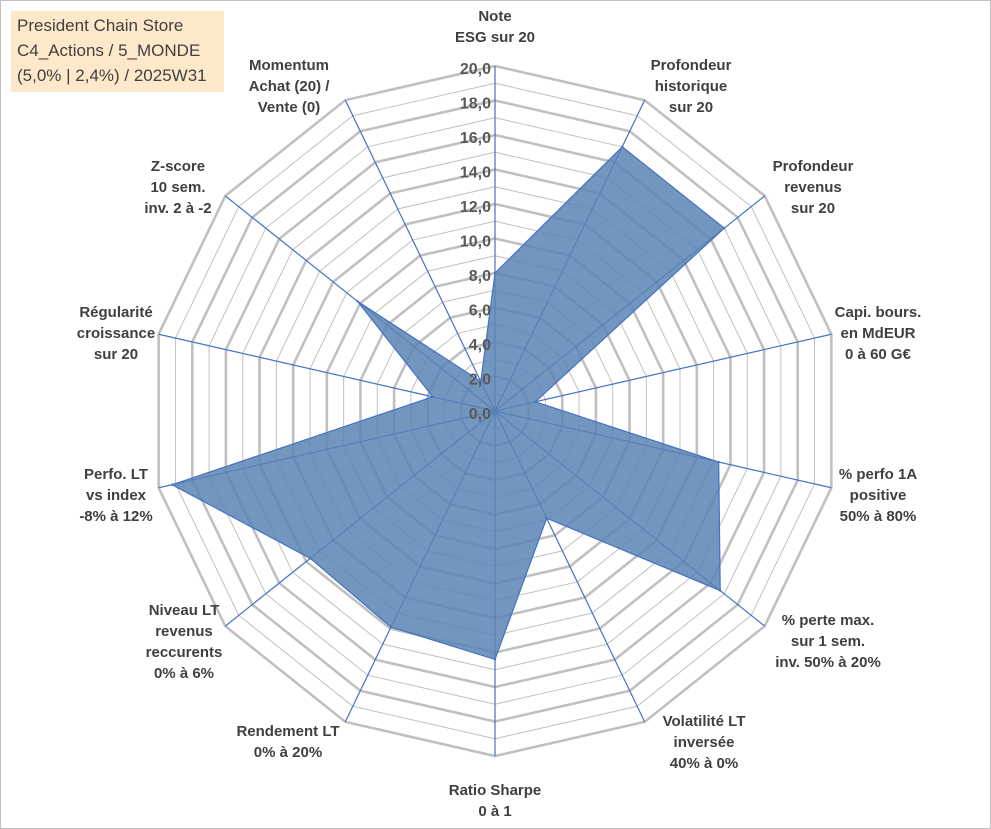 The height and width of the screenshot is (829, 991). What do you see at coordinates (475, 173) in the screenshot?
I see `r-tick-label: 14,0` at bounding box center [475, 173].